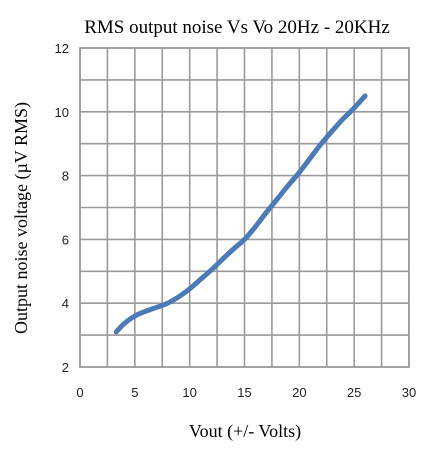  I want to click on x-tick-label: 20, so click(299, 392).